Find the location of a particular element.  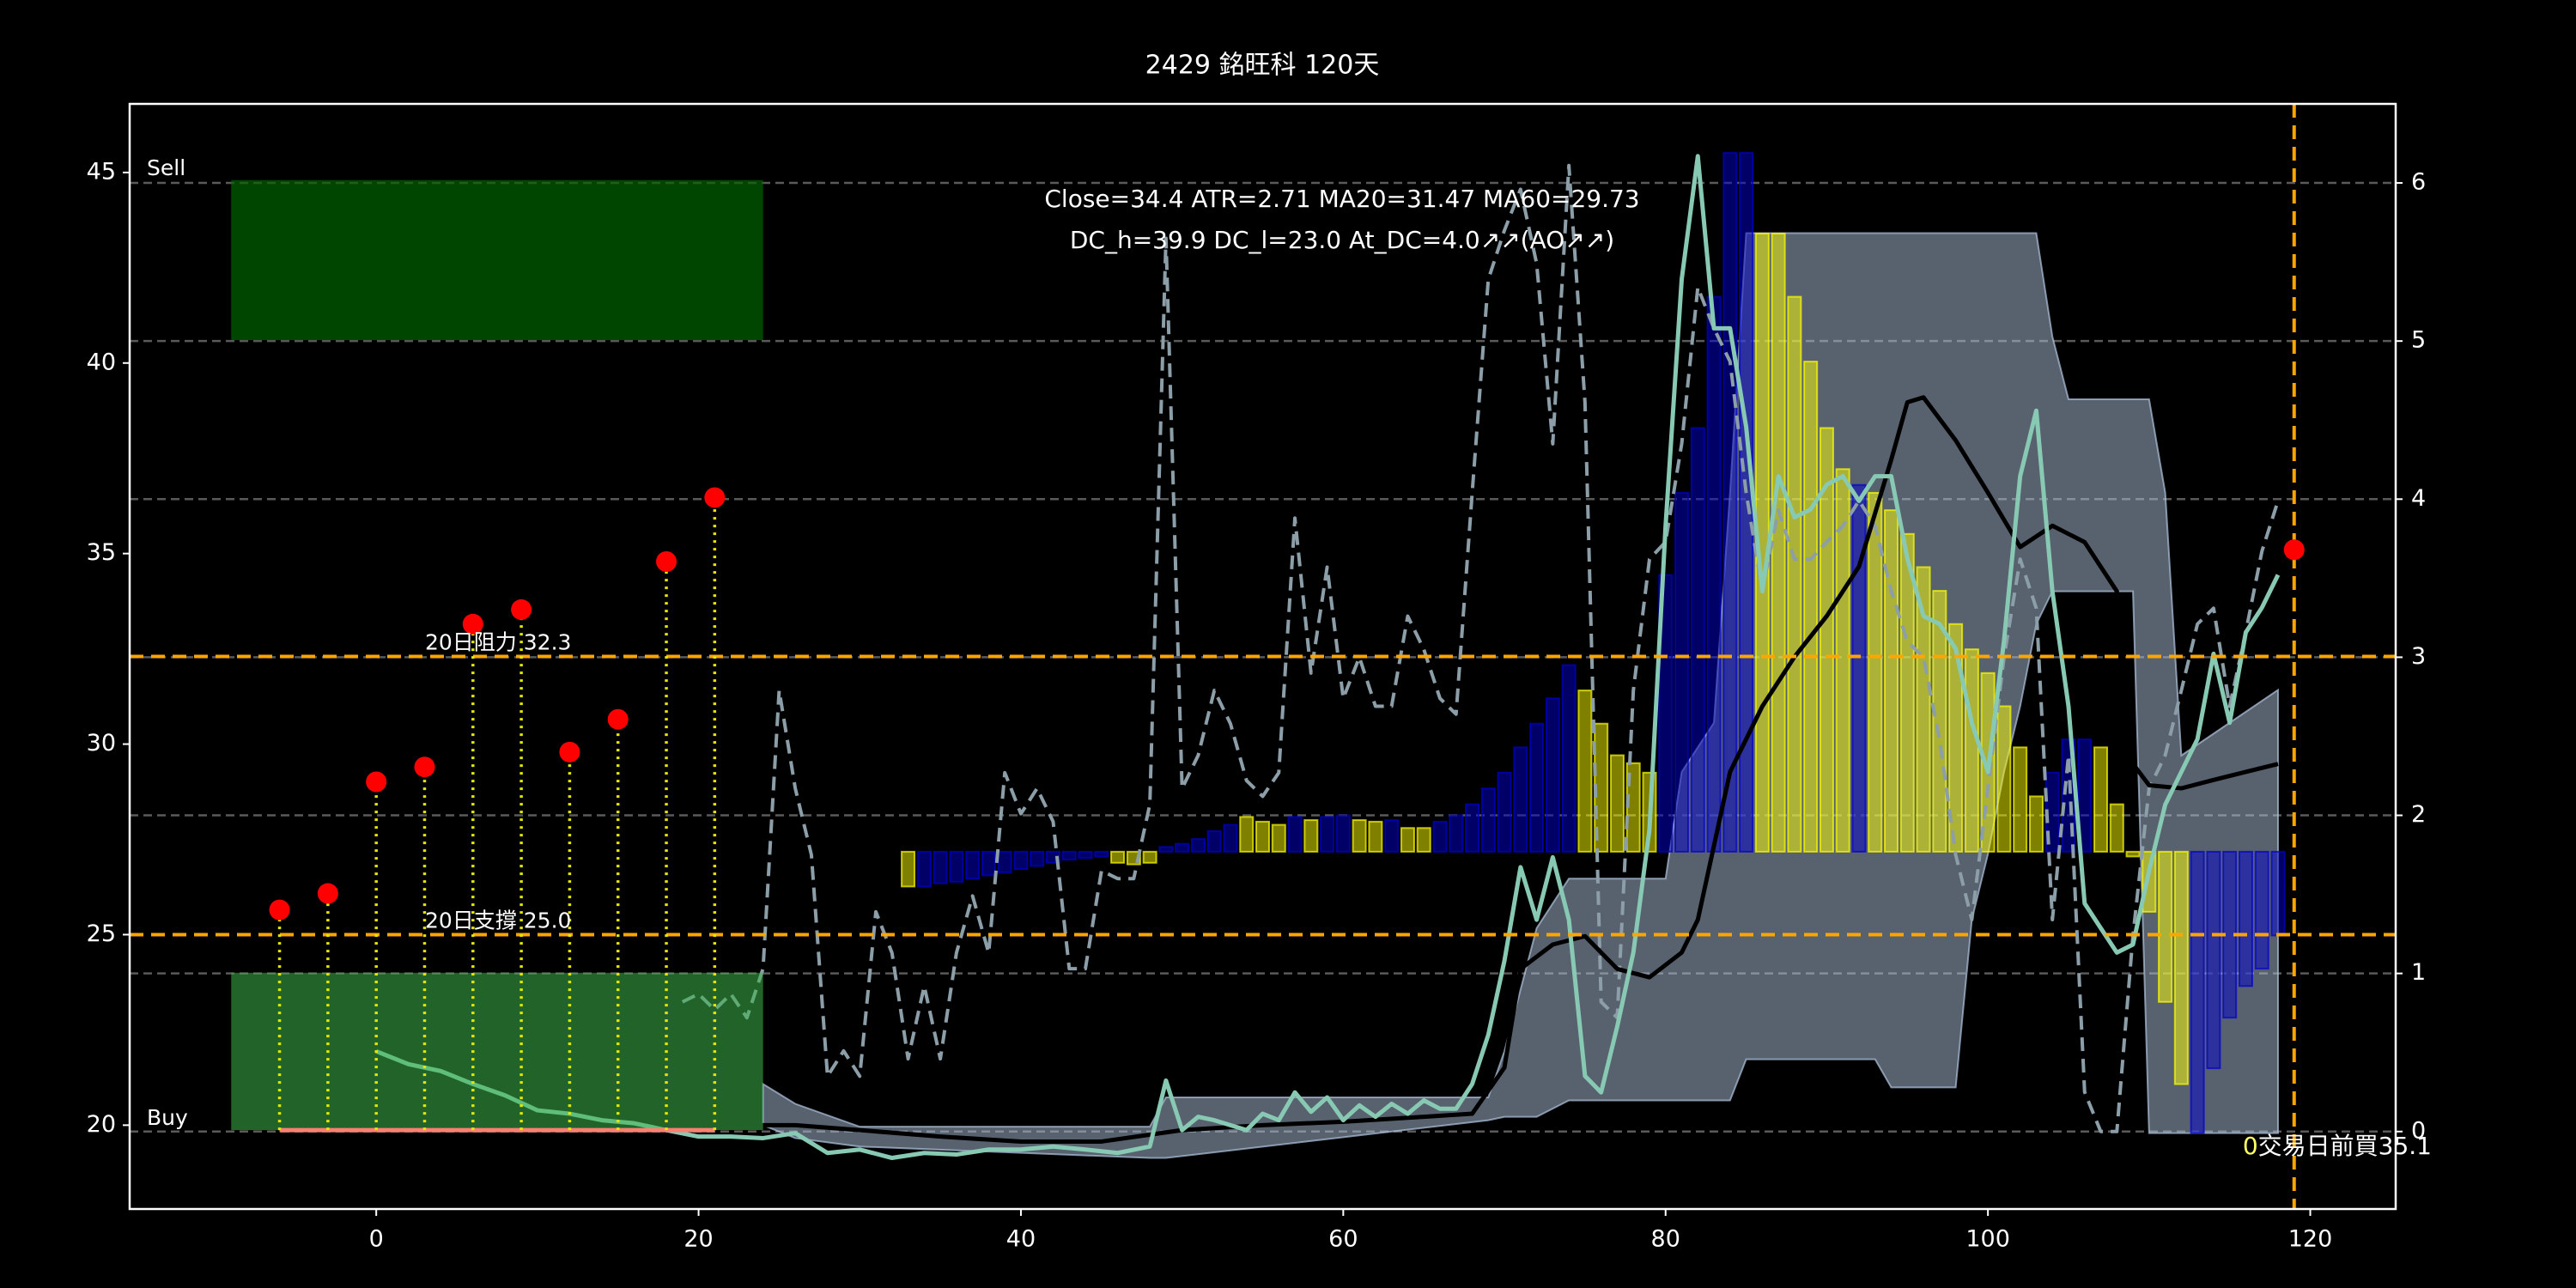

y-tick-label: 35 is located at coordinates (101, 552).